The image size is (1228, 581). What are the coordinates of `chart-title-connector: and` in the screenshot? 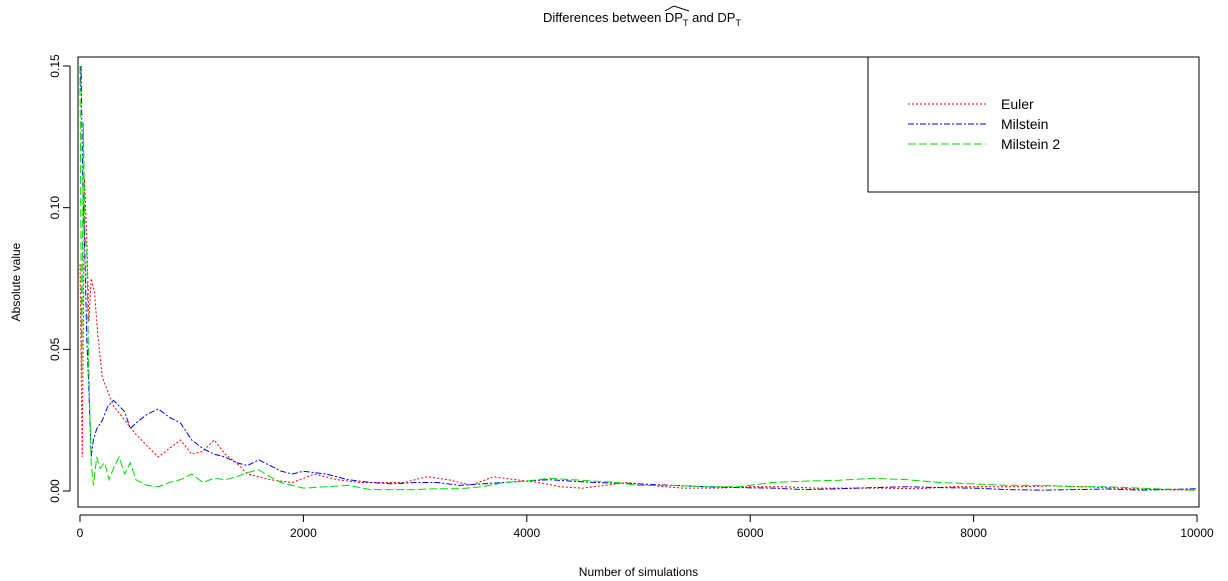 It's located at (702, 17).